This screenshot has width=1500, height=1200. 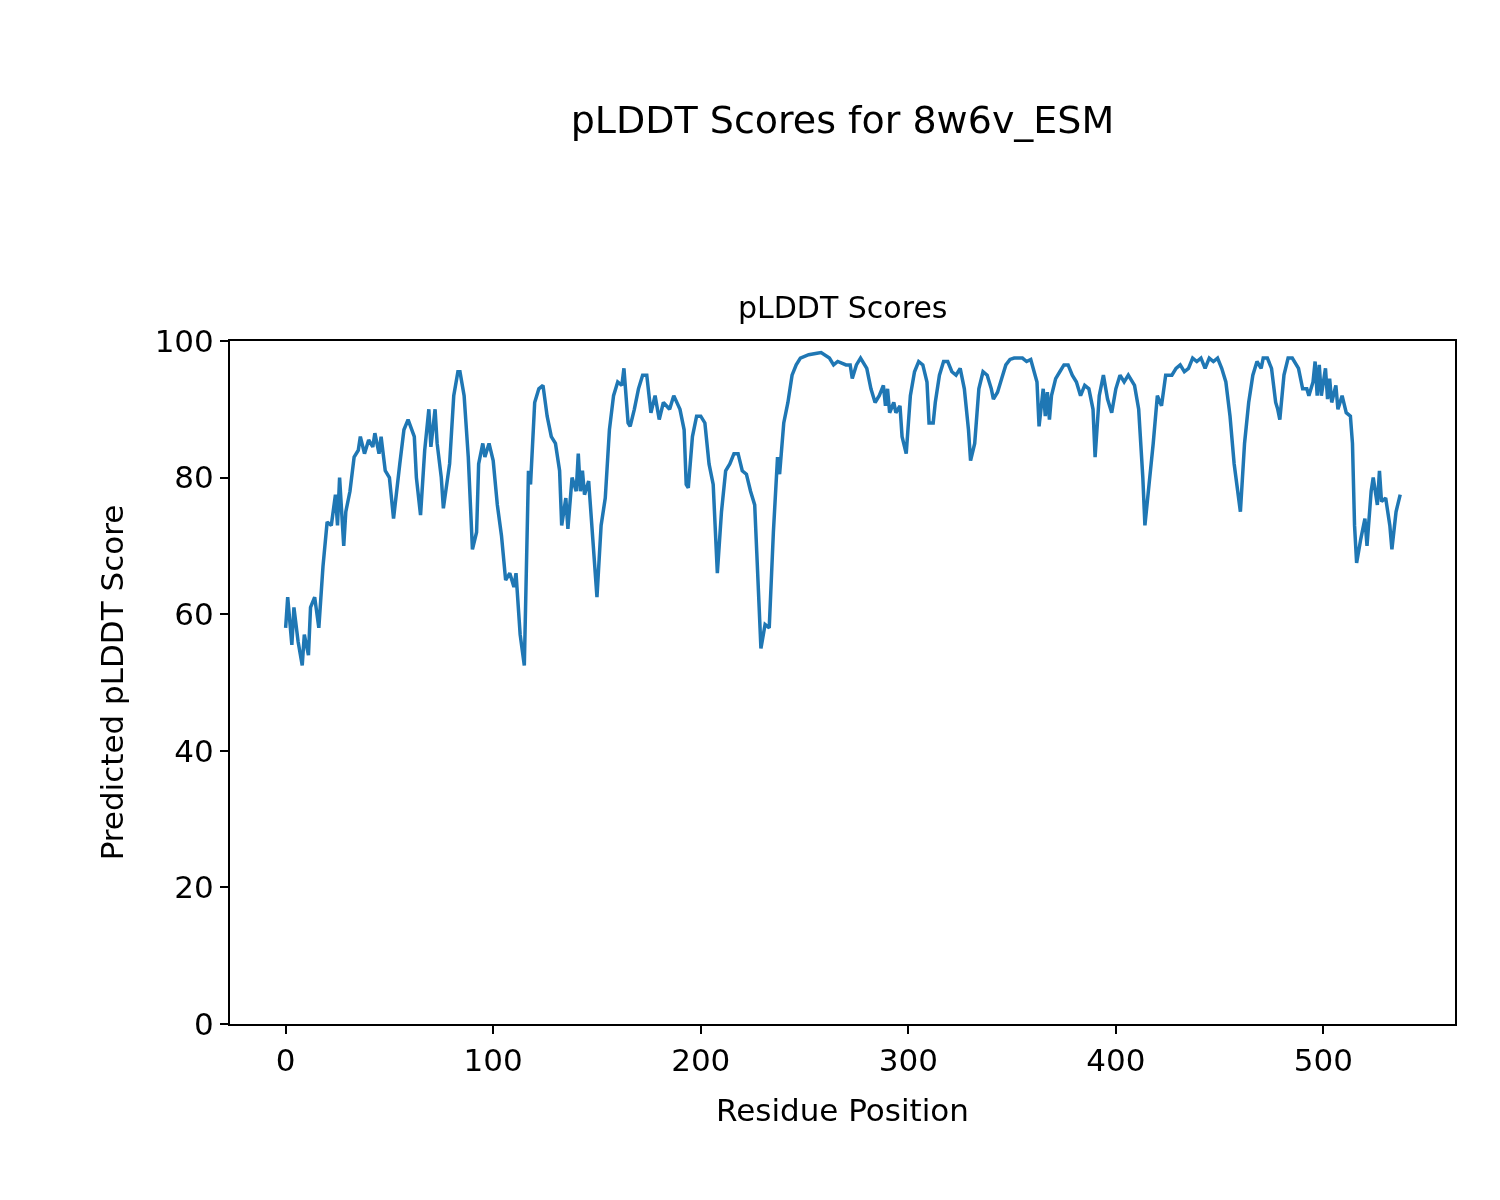 I want to click on chart-subtitle: pLDDT Scores, so click(x=843, y=307).